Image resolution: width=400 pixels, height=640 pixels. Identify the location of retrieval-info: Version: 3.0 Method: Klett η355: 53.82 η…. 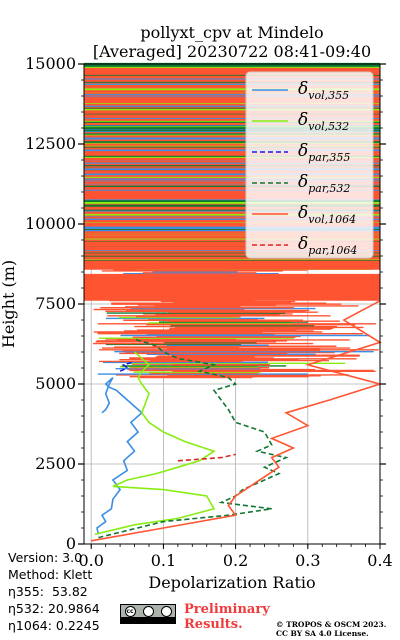
(54, 591).